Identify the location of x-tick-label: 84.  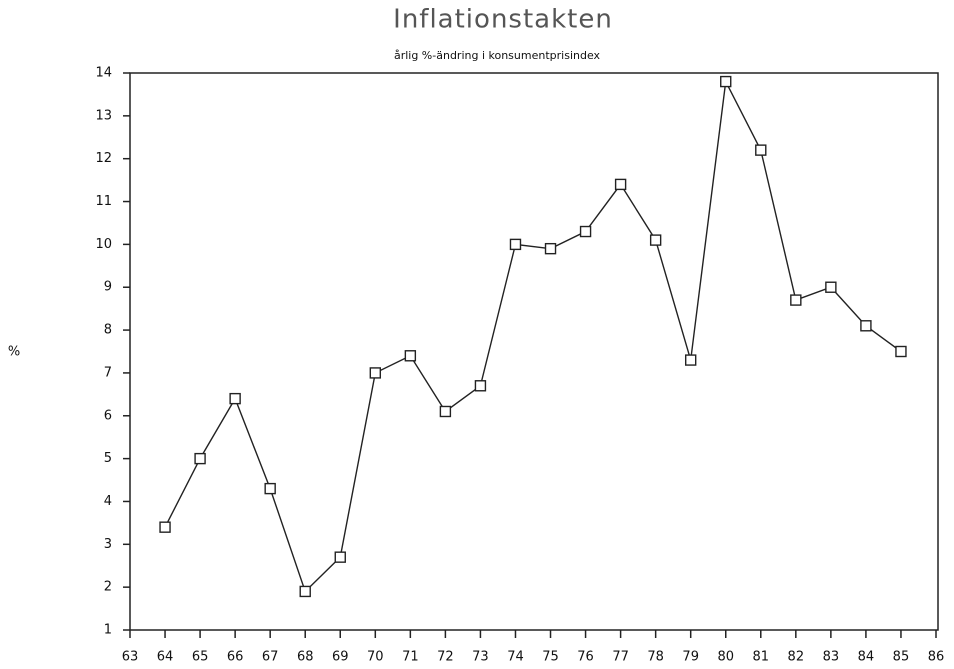
(866, 657).